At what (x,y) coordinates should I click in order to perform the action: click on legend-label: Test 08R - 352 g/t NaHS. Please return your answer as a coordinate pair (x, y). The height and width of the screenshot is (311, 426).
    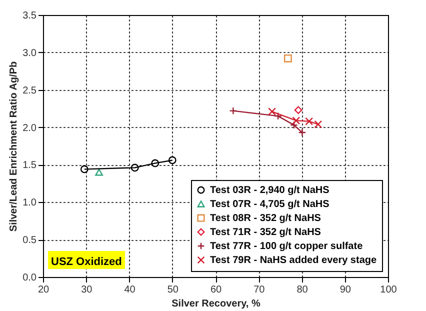
    Looking at the image, I should click on (266, 218).